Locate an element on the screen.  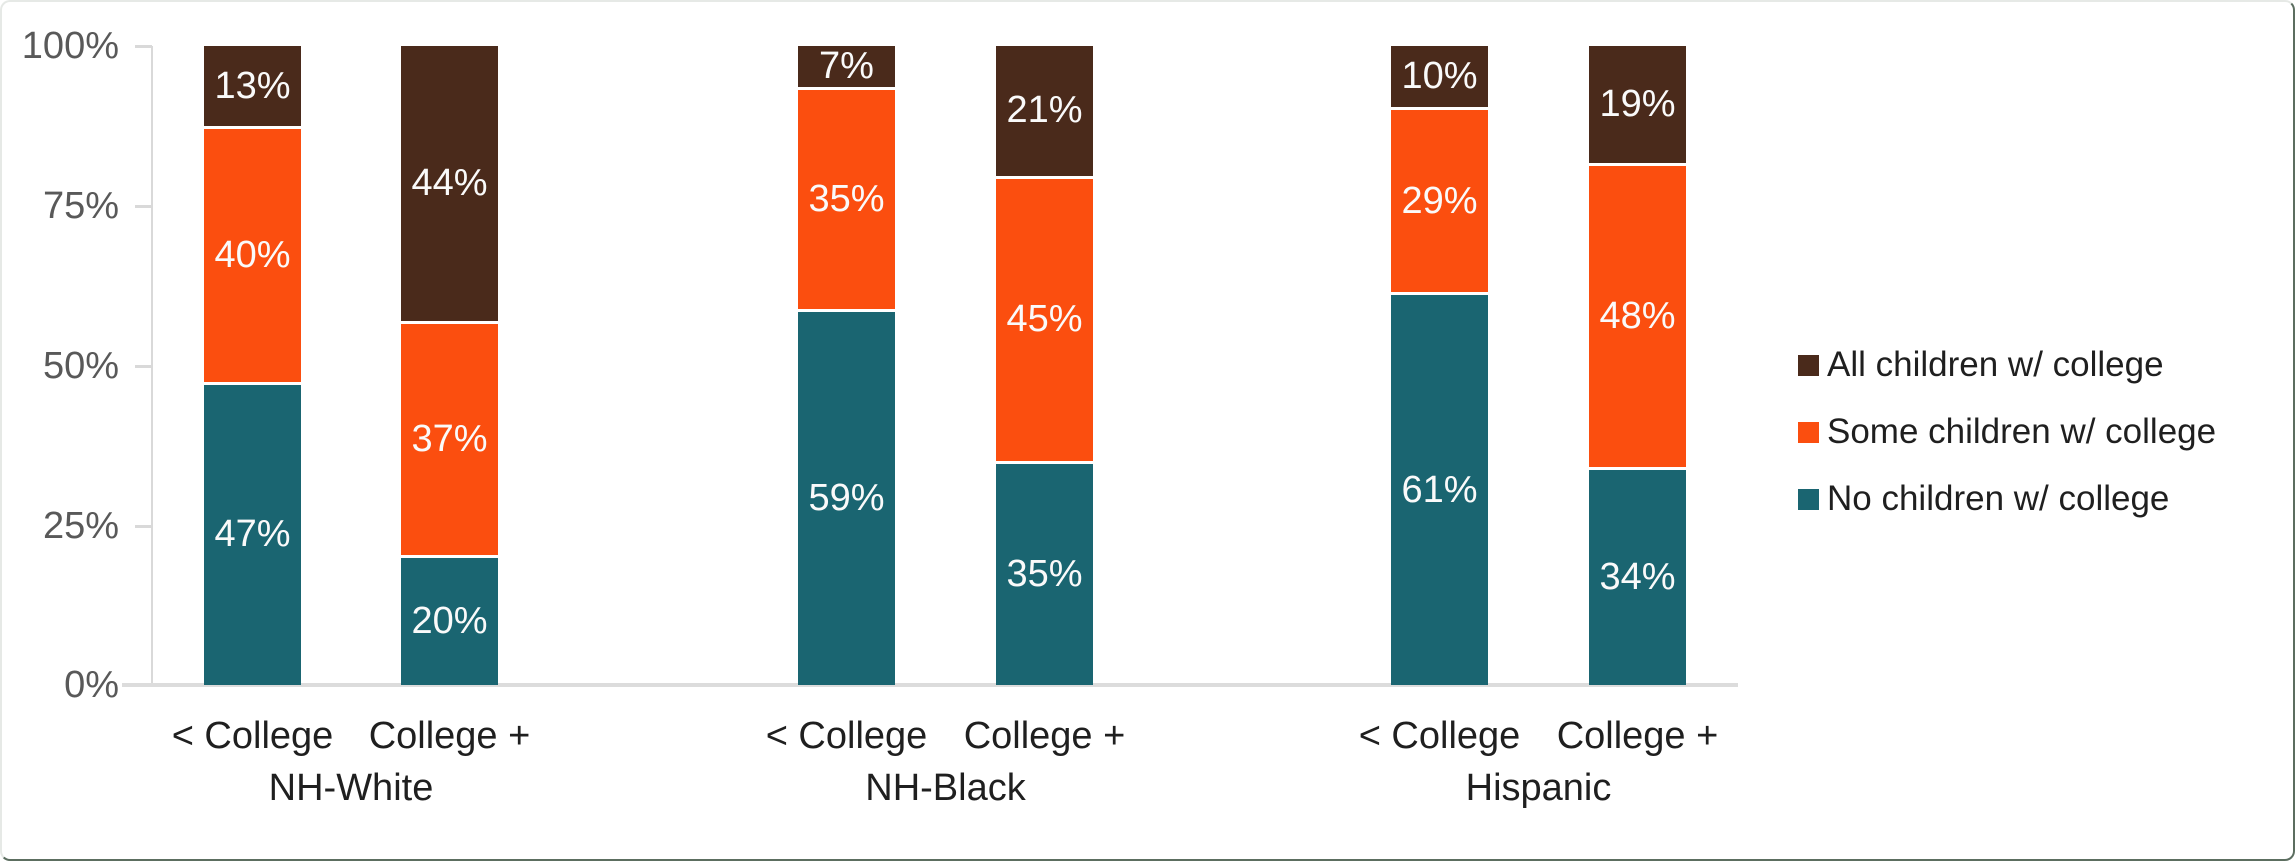
bar-segment: 48% is located at coordinates (1637, 318).